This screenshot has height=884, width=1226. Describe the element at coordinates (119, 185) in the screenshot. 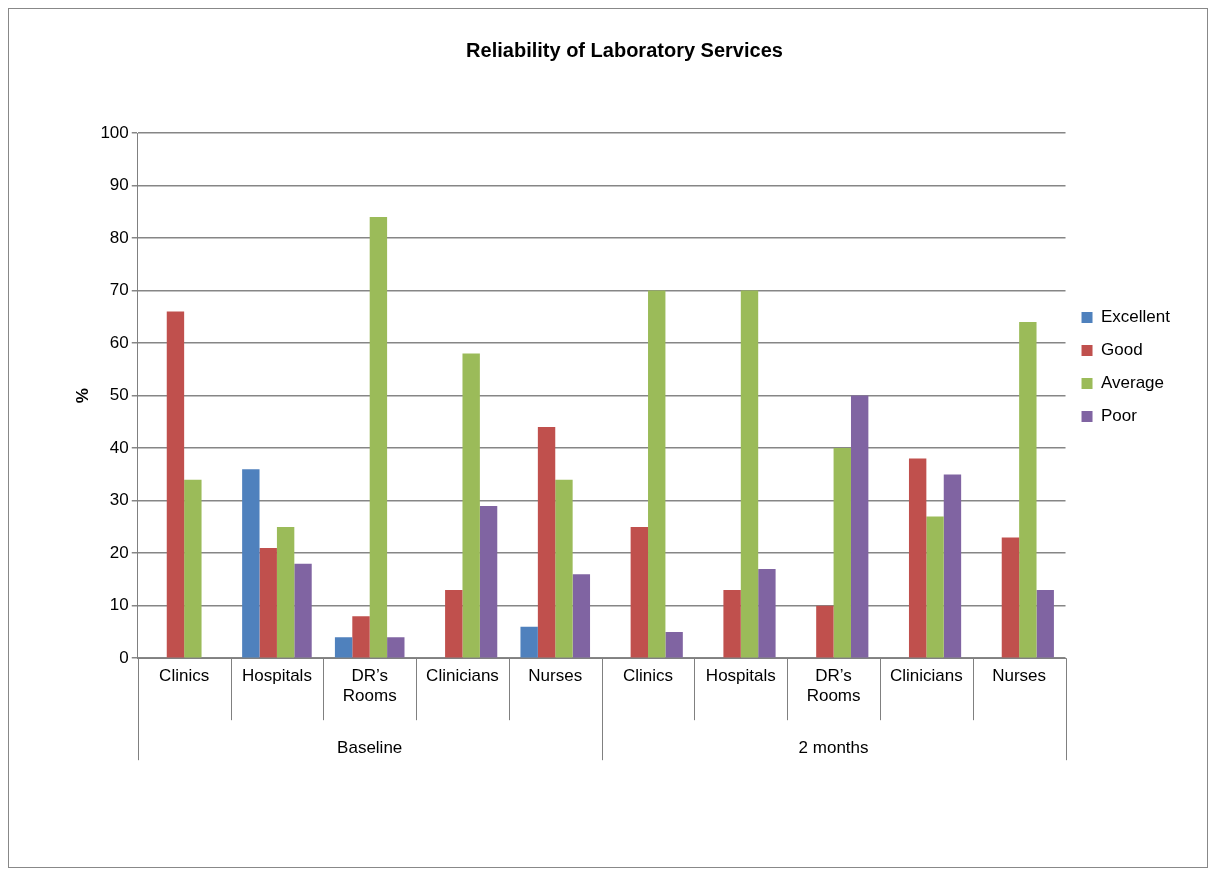

I see `y-tick-label: 90` at that location.